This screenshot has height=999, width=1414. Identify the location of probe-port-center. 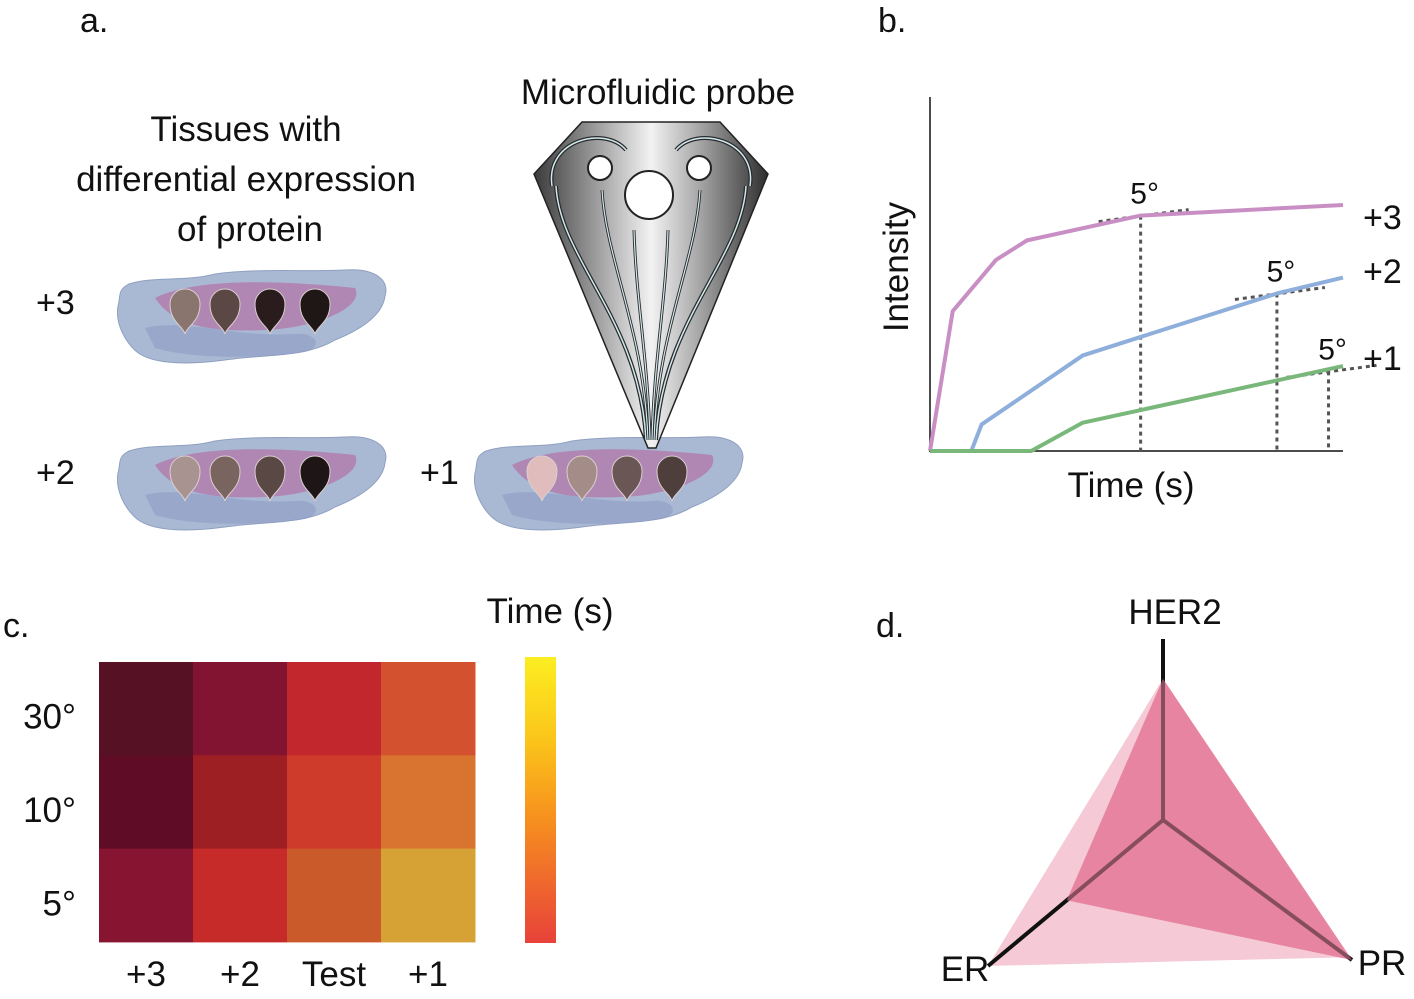
(649, 195).